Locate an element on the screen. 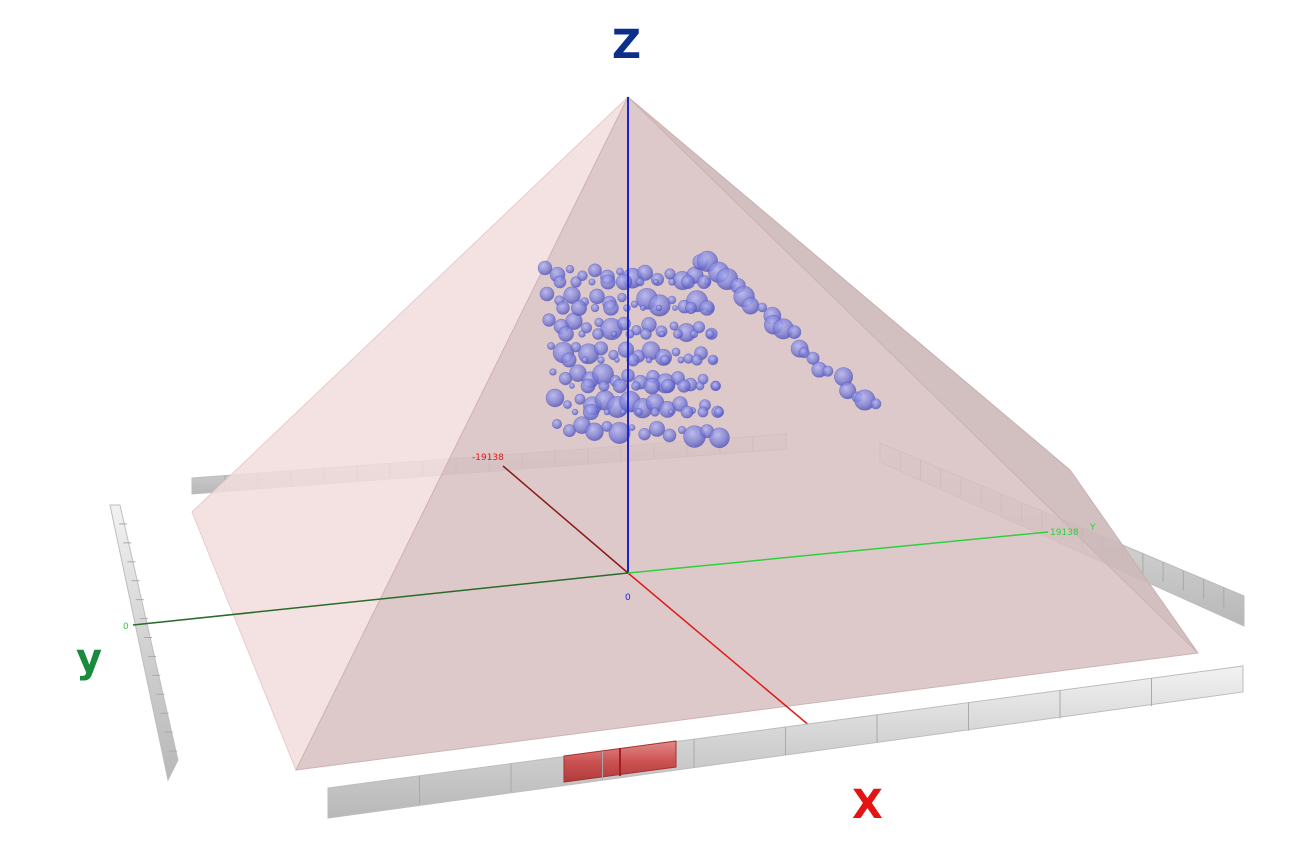 This screenshot has width=1301, height=854. y-axis-title: y is located at coordinates (89, 659).